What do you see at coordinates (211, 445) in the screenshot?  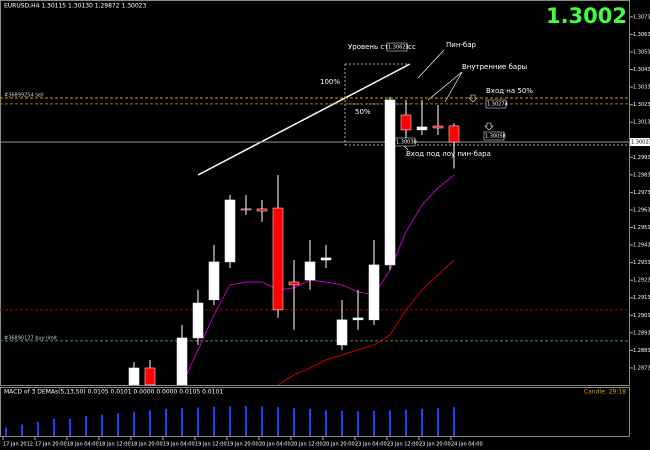 I see `x-tick-label: 19 Jan 12:00` at bounding box center [211, 445].